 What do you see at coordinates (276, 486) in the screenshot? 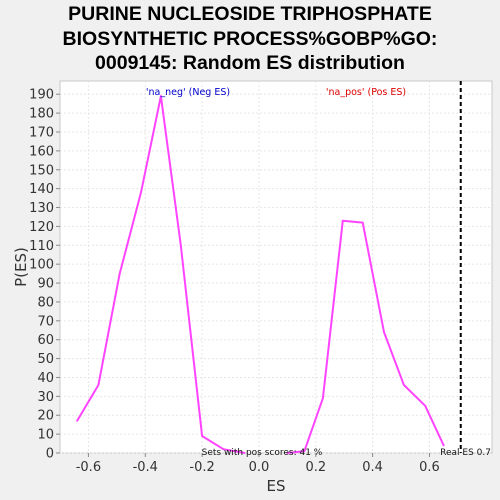
I see `x-axis-label: ES` at bounding box center [276, 486].